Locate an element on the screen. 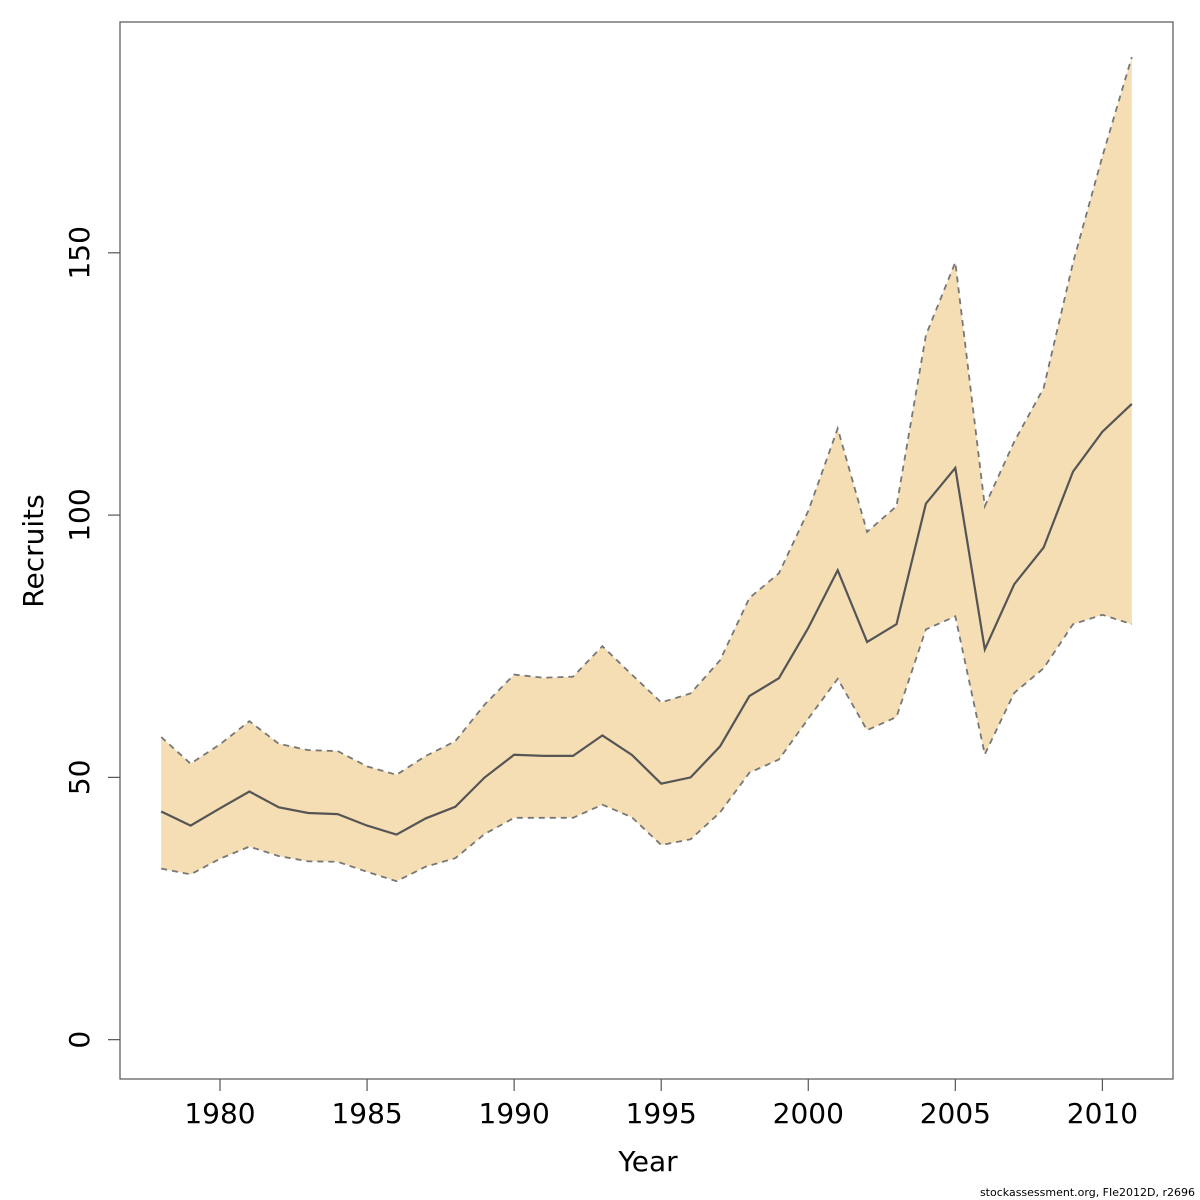  y-tick-label-150: 150 is located at coordinates (79, 252).